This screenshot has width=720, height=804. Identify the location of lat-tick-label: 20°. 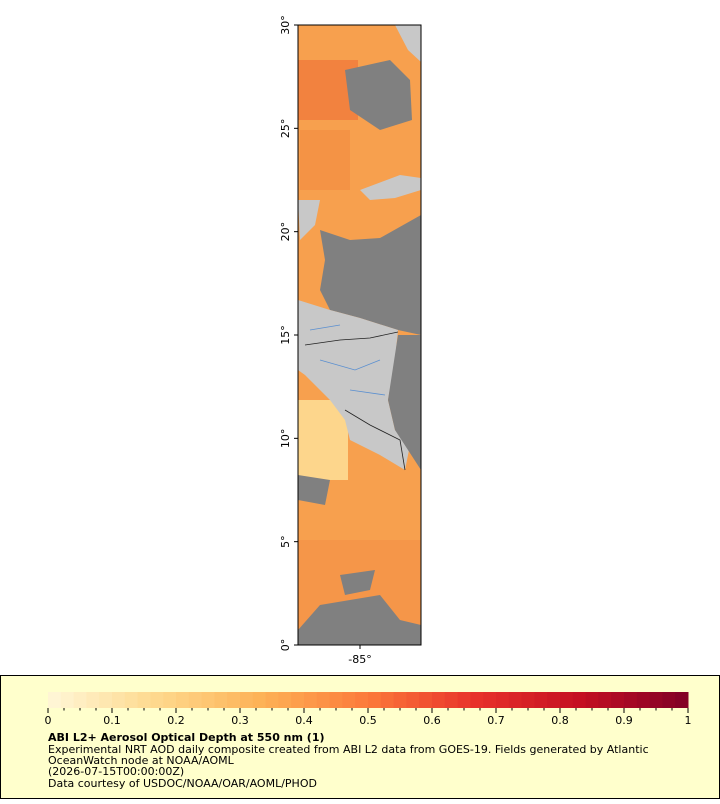
(285, 232).